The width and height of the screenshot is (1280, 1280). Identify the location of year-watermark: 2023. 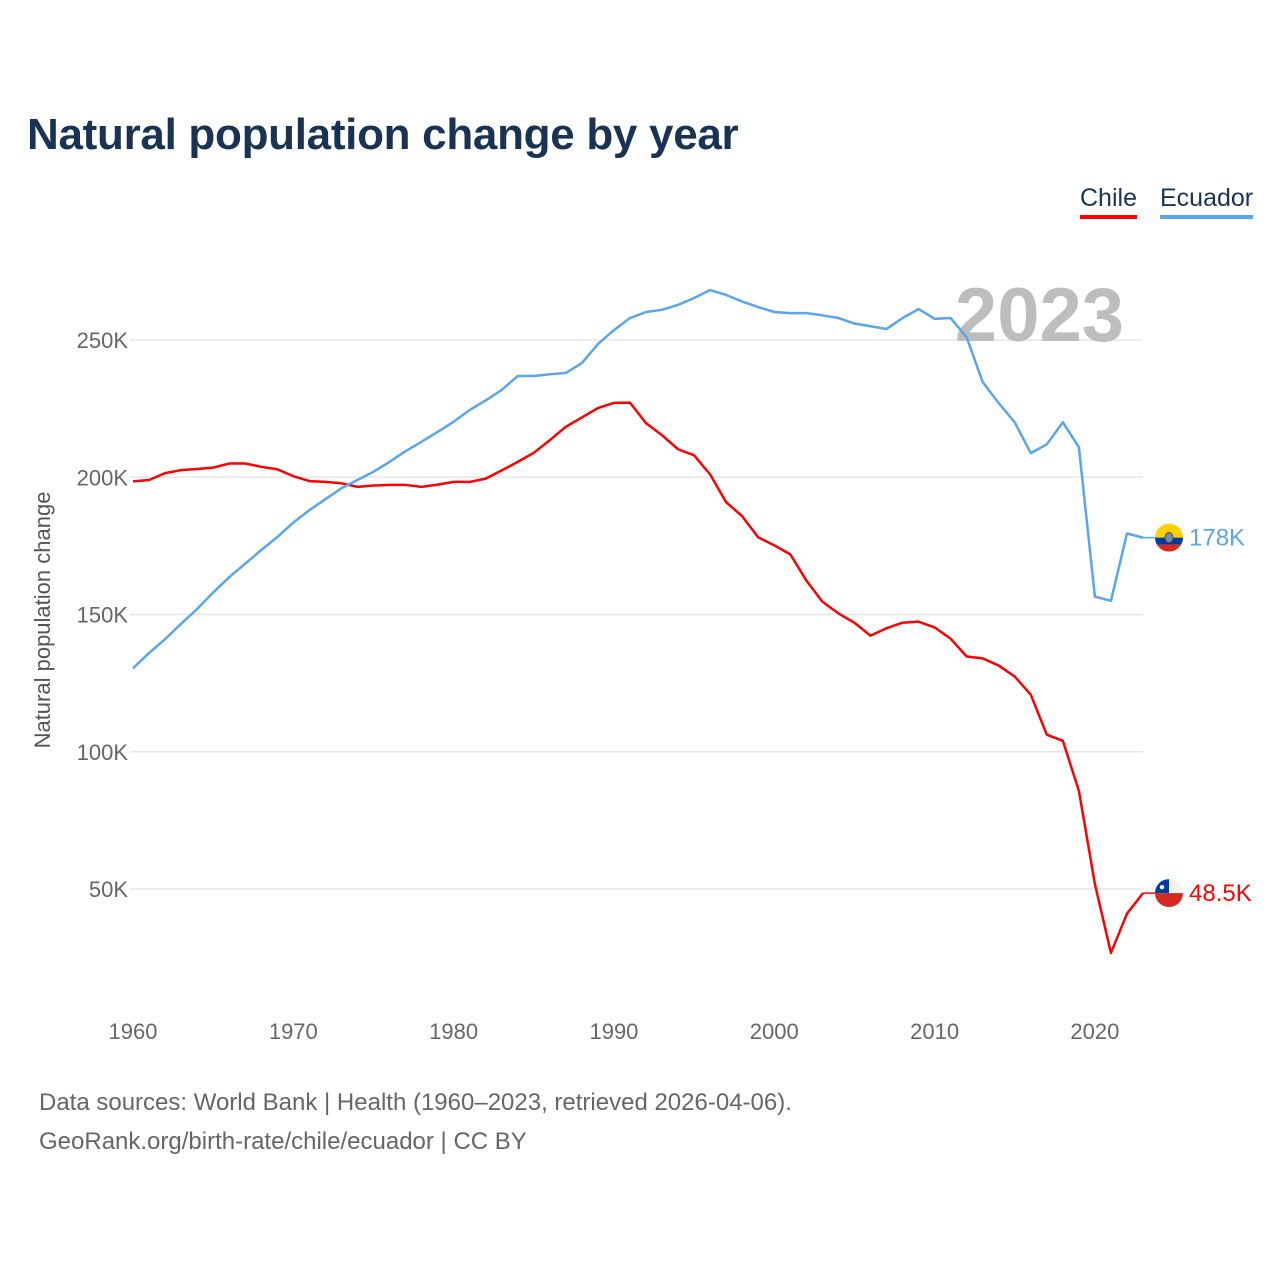
(1039, 315).